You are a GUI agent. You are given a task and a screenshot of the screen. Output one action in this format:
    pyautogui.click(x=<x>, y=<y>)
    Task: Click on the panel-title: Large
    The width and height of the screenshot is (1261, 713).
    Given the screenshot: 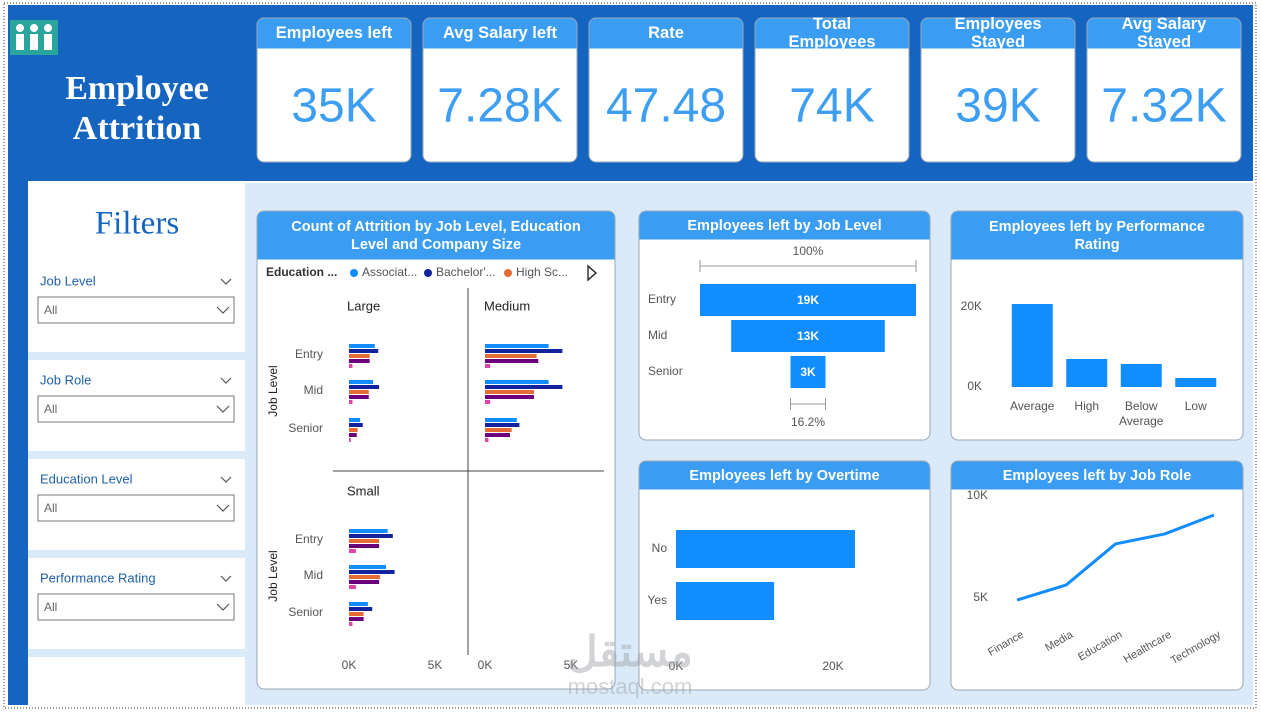 What is the action you would take?
    pyautogui.click(x=363, y=305)
    